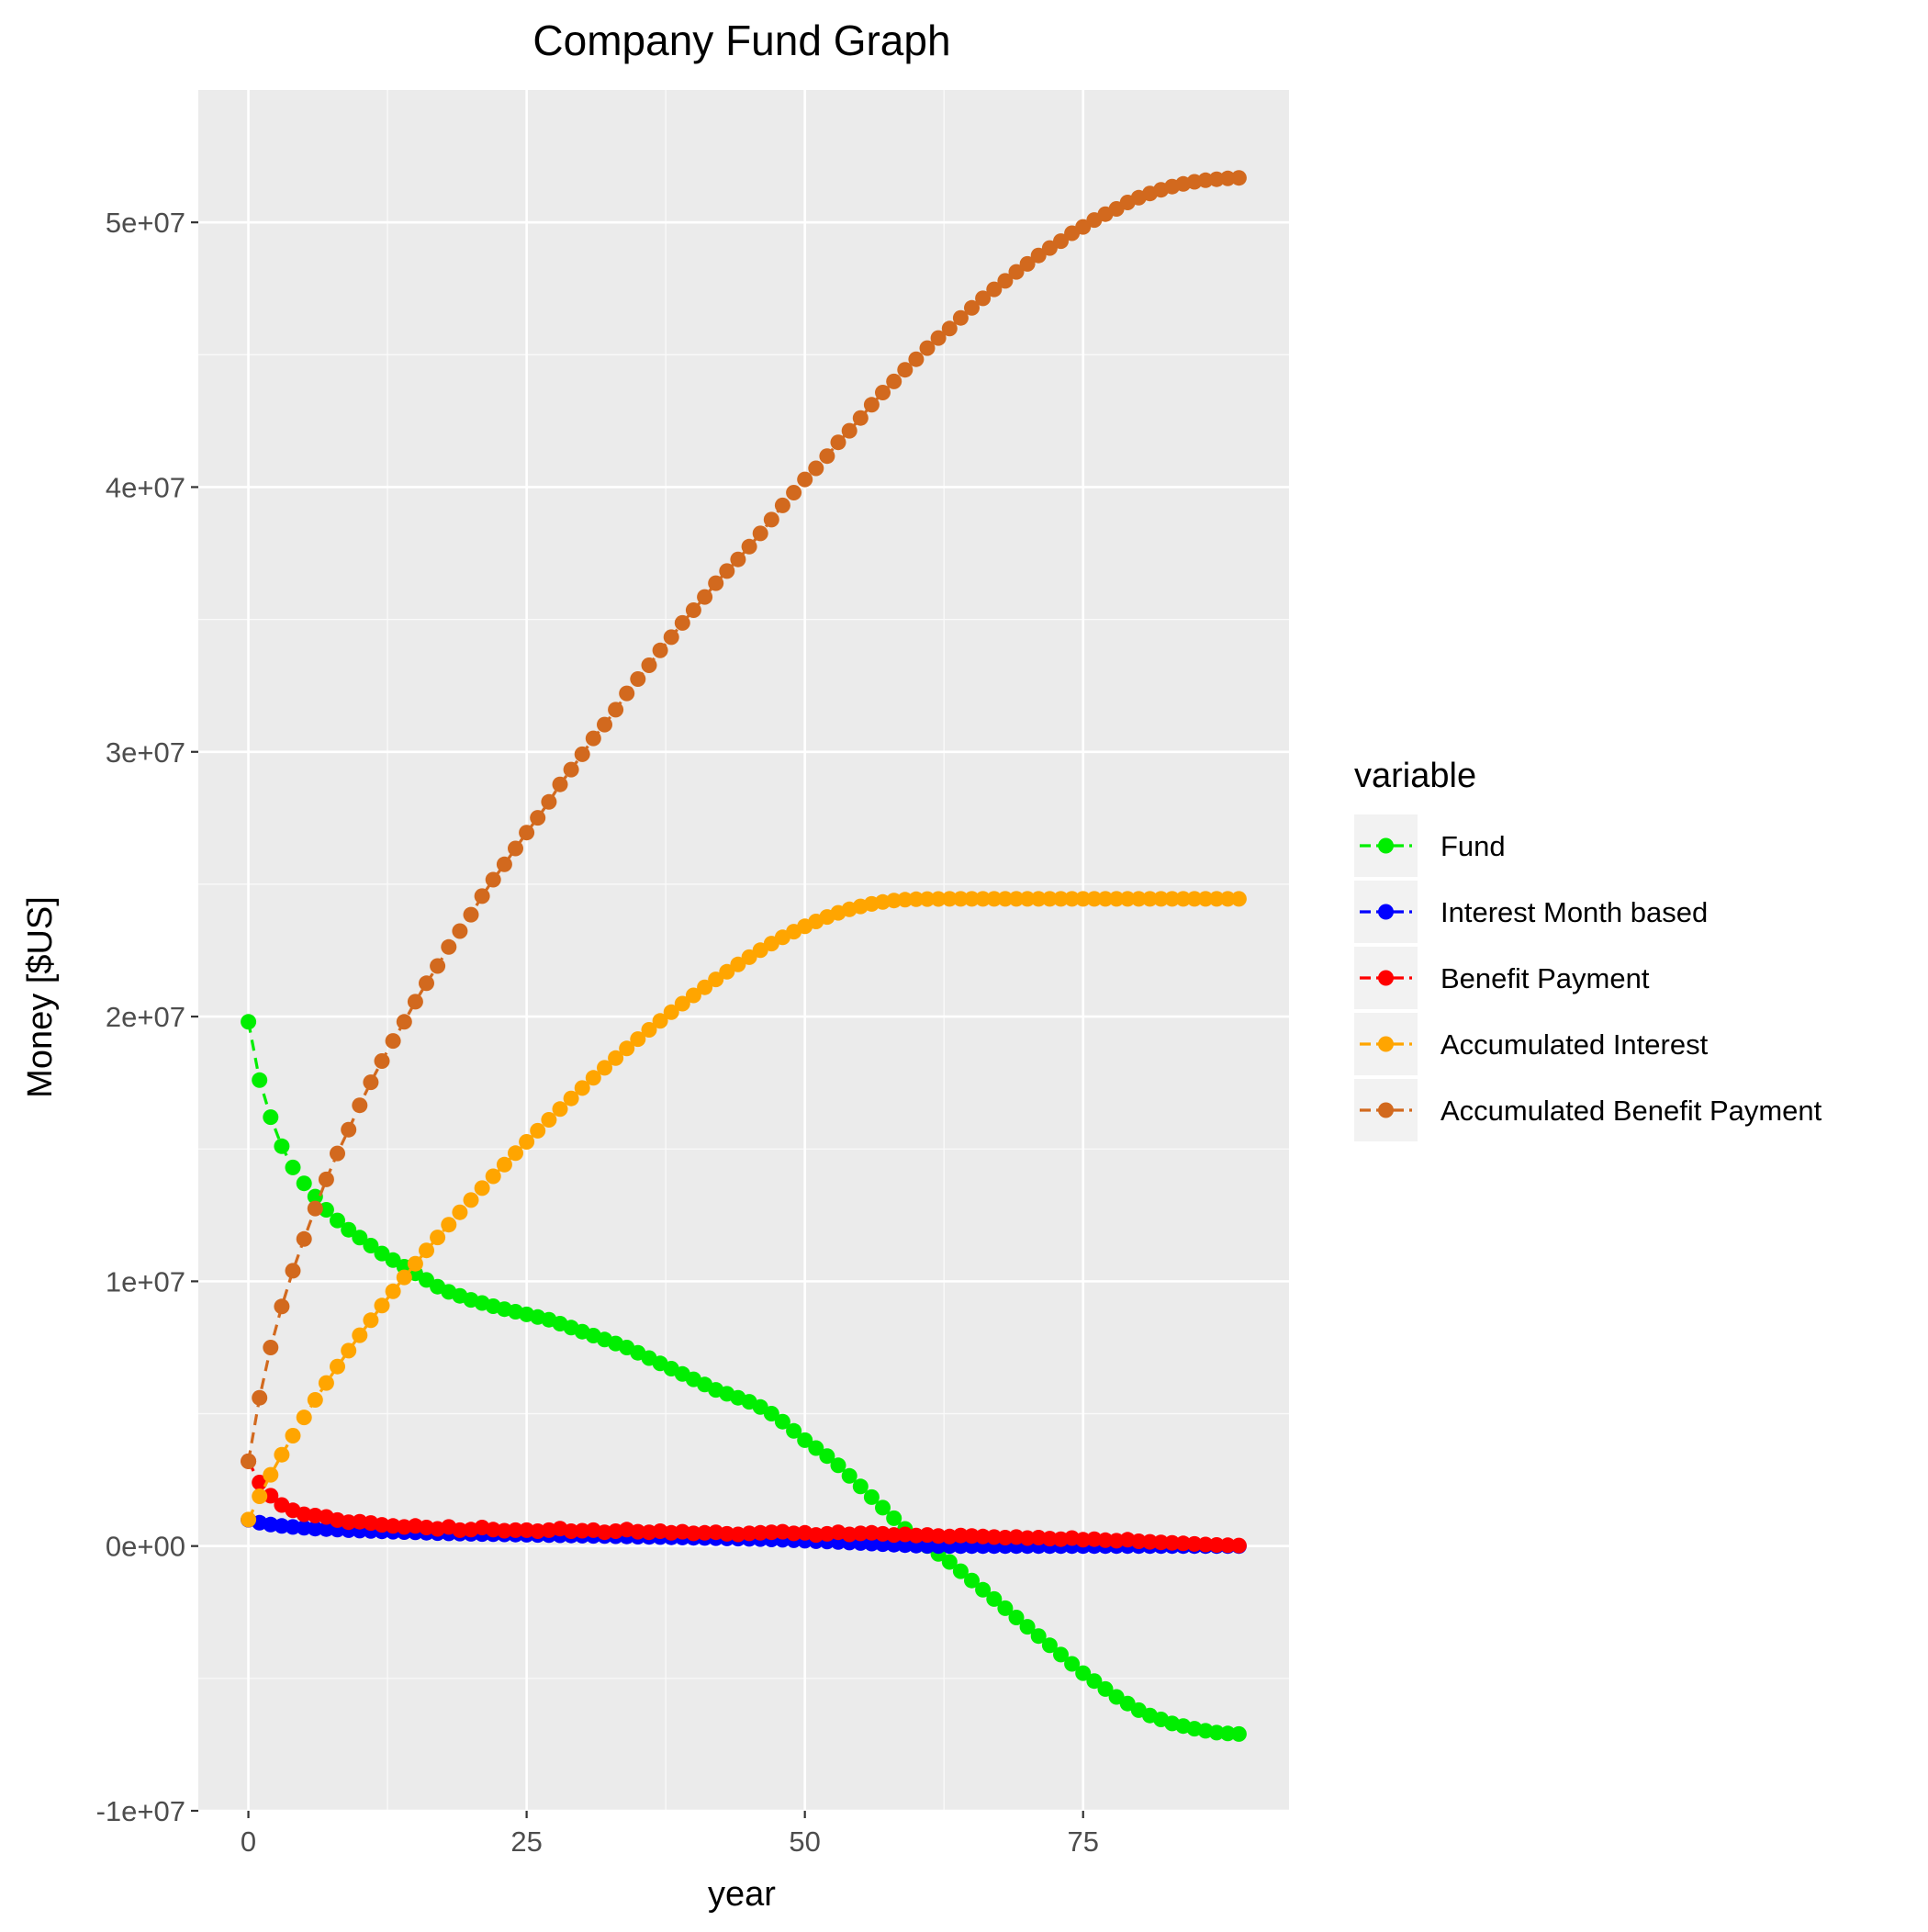  I want to click on x-axis-title: year, so click(742, 1894).